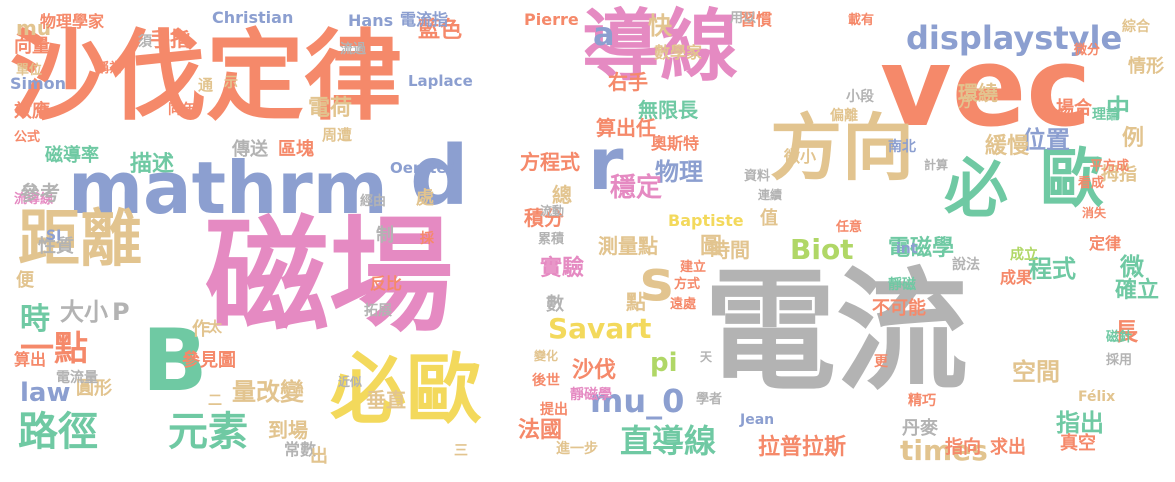  What do you see at coordinates (40, 193) in the screenshot?
I see `word: 參考` at bounding box center [40, 193].